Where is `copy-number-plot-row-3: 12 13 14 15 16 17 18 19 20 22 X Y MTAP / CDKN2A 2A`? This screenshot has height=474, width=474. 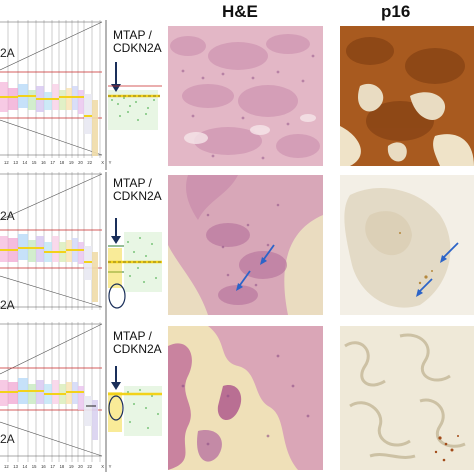 copy-number-plot-row-3: 12 13 14 15 16 17 18 19 20 22 X Y MTAP / CDKN2A 2A is located at coordinates (84, 397).